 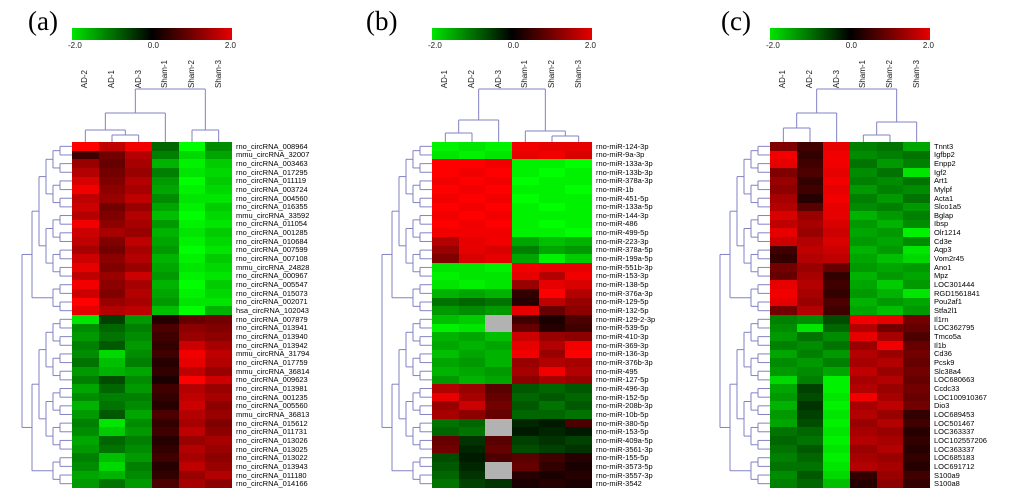 What do you see at coordinates (948, 207) in the screenshot?
I see `row-label: Slco1a5` at bounding box center [948, 207].